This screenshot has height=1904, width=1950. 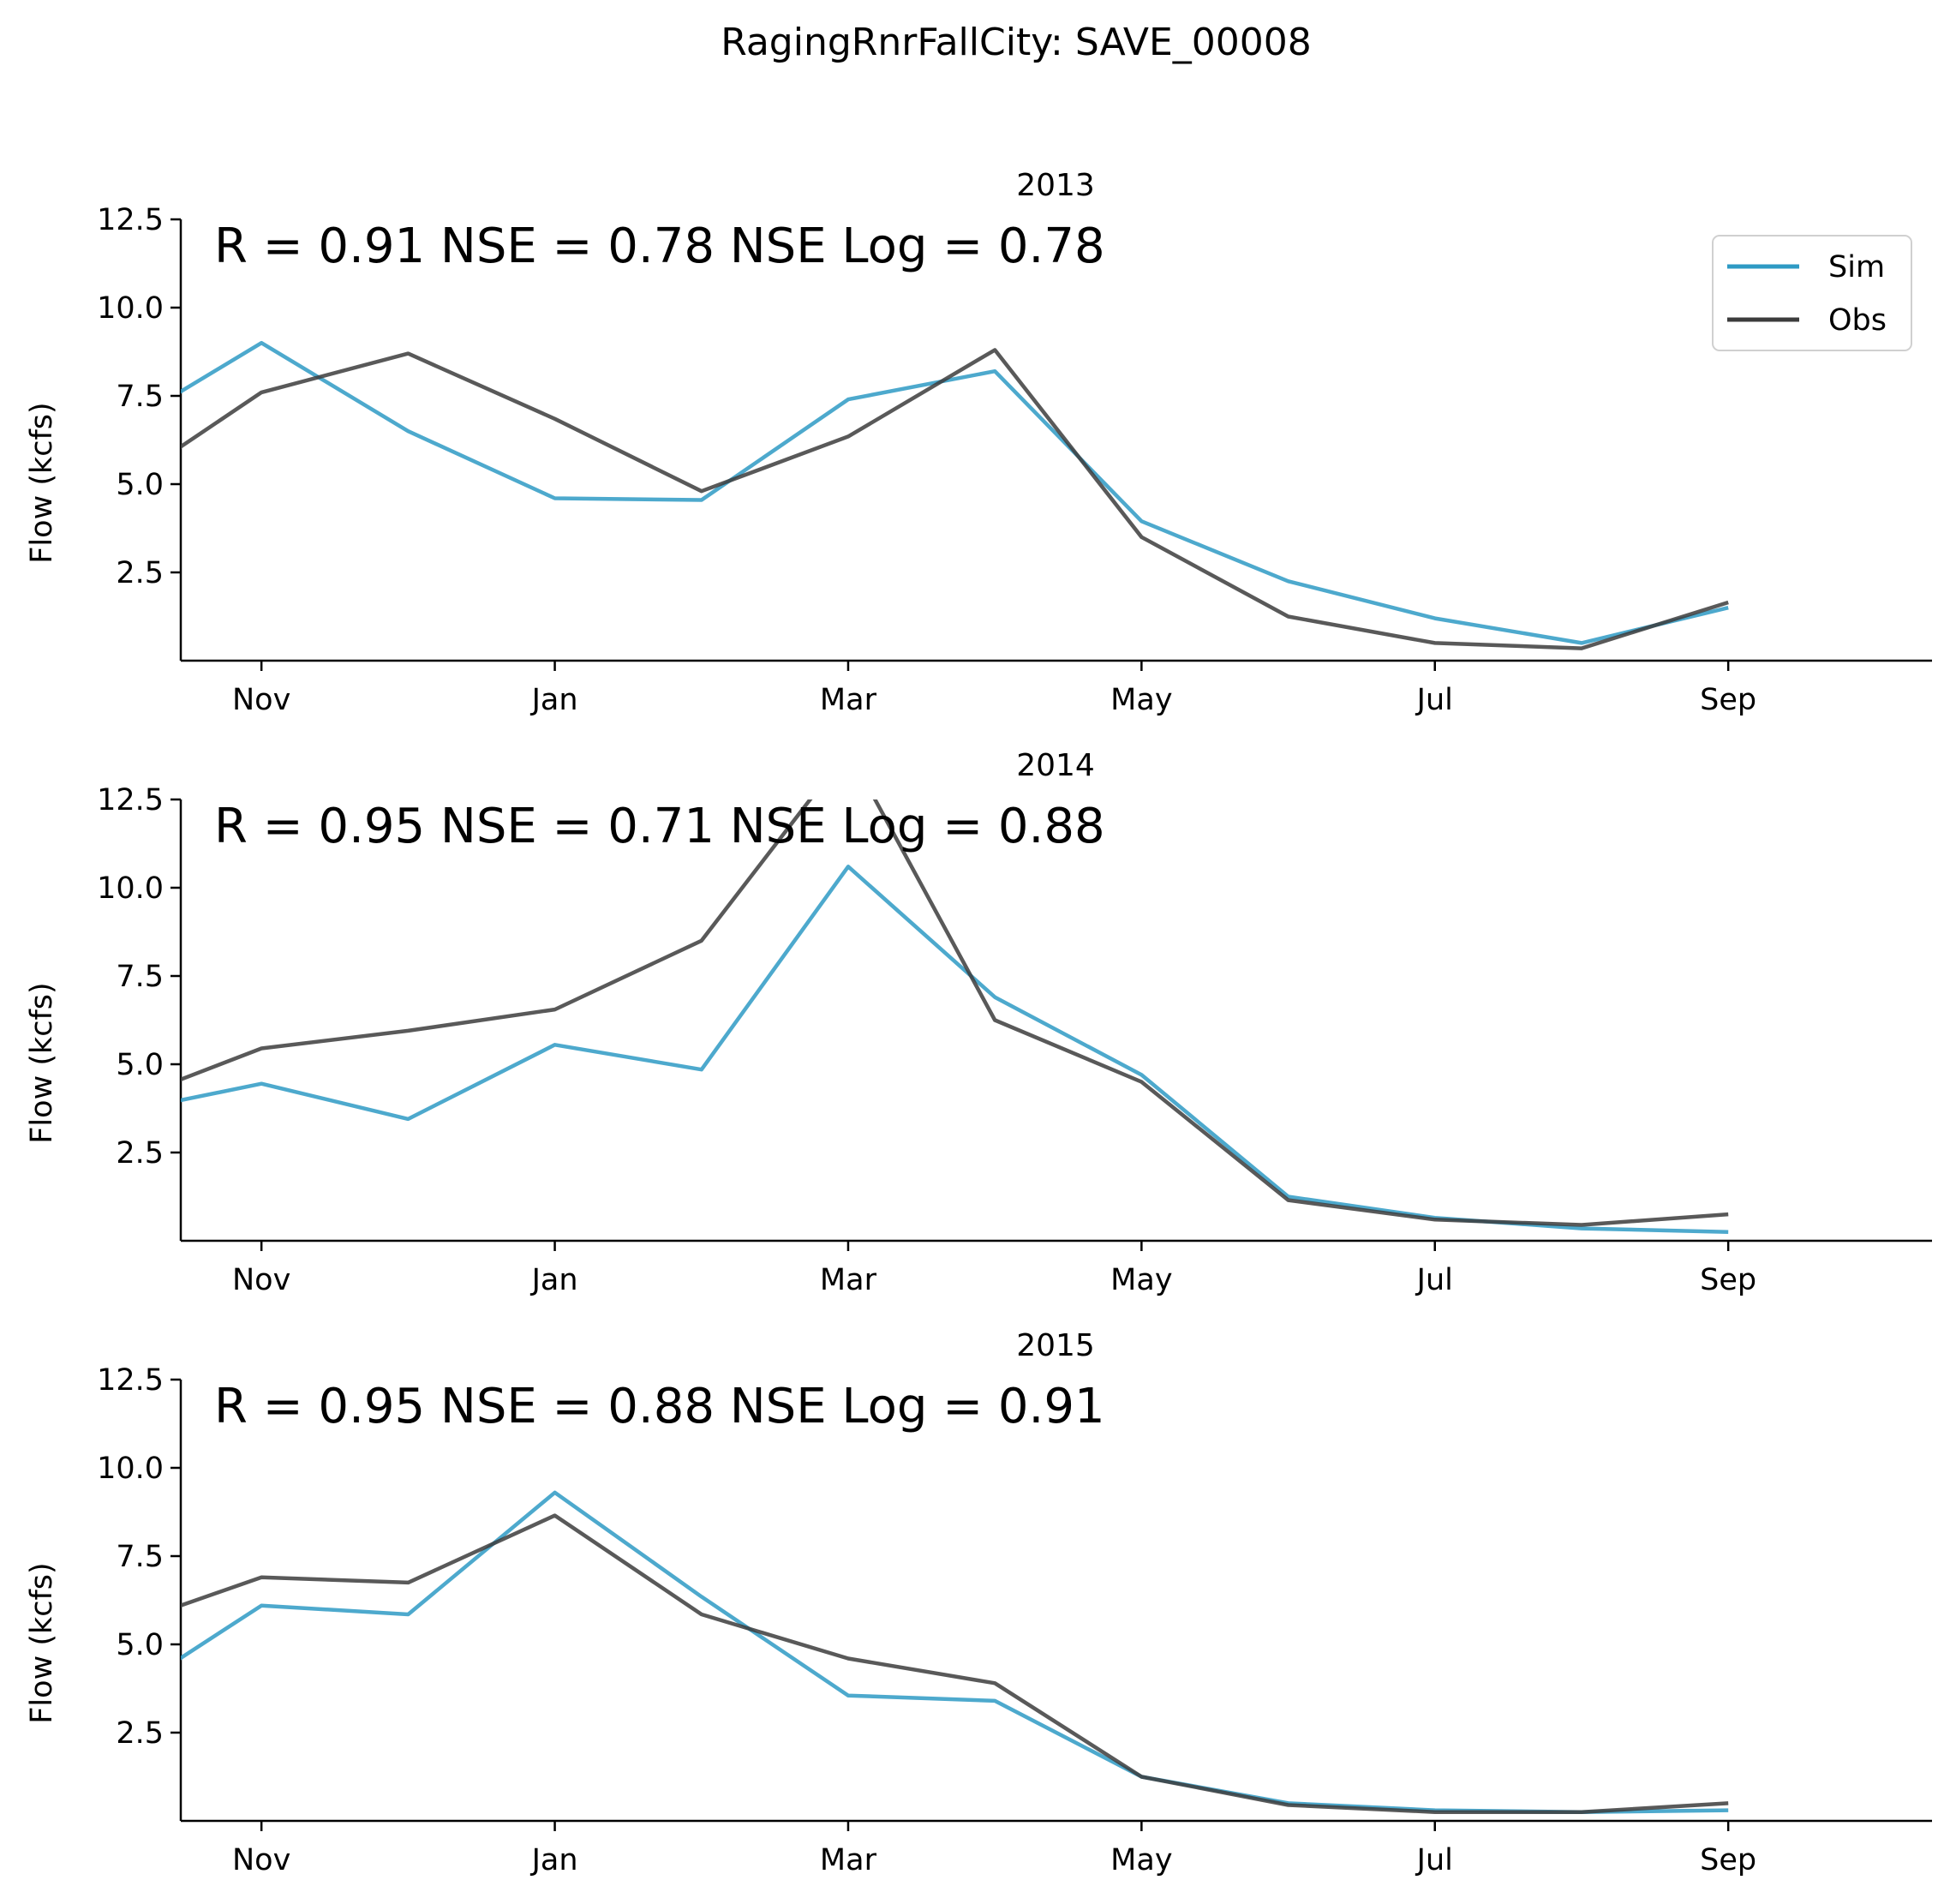 What do you see at coordinates (1856, 267) in the screenshot?
I see `legend-label-sim: Sim` at bounding box center [1856, 267].